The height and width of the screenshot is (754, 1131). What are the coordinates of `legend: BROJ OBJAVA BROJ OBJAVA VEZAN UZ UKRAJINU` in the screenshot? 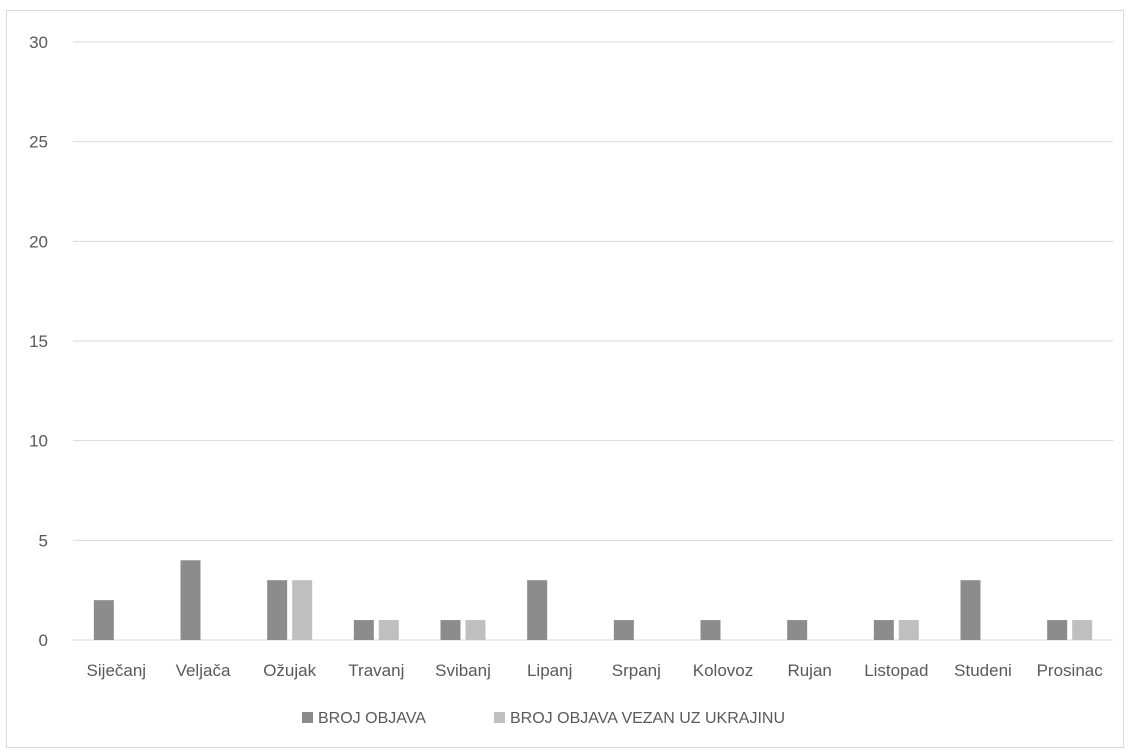 It's located at (543, 718).